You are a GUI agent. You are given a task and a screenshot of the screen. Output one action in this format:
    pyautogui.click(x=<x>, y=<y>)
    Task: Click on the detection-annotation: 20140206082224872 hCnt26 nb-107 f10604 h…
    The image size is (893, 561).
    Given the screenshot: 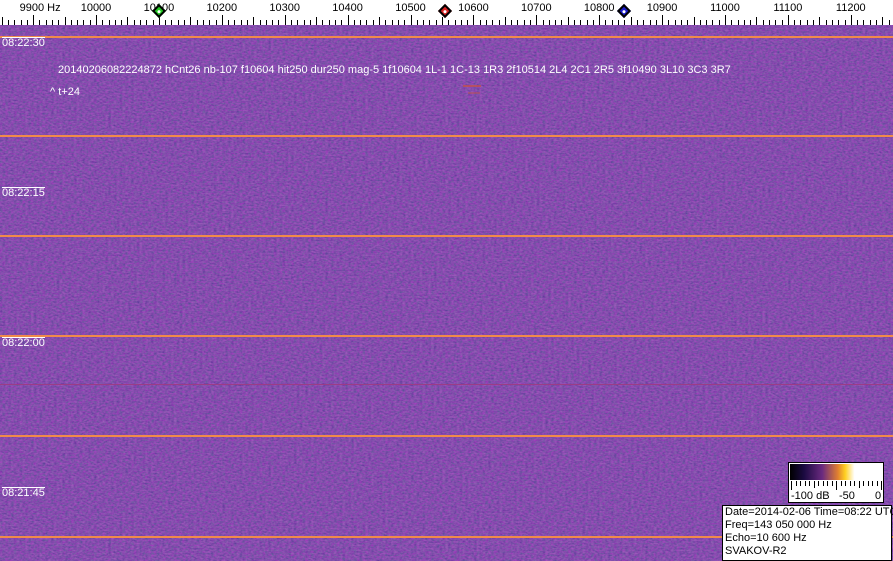 What is the action you would take?
    pyautogui.click(x=394, y=70)
    